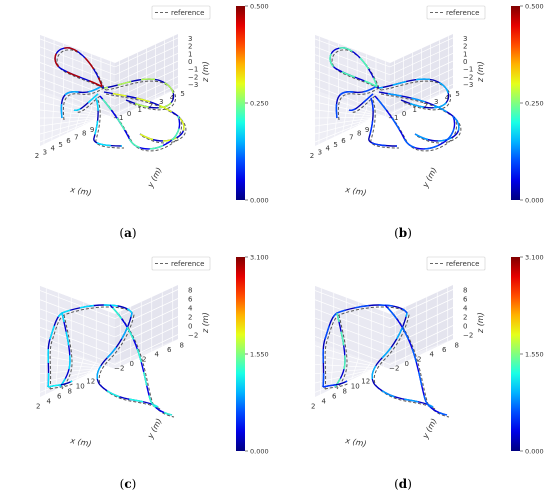 This screenshot has width=550, height=502. What do you see at coordinates (259, 258) in the screenshot?
I see `colorbar-label-max: 3.100` at bounding box center [259, 258].